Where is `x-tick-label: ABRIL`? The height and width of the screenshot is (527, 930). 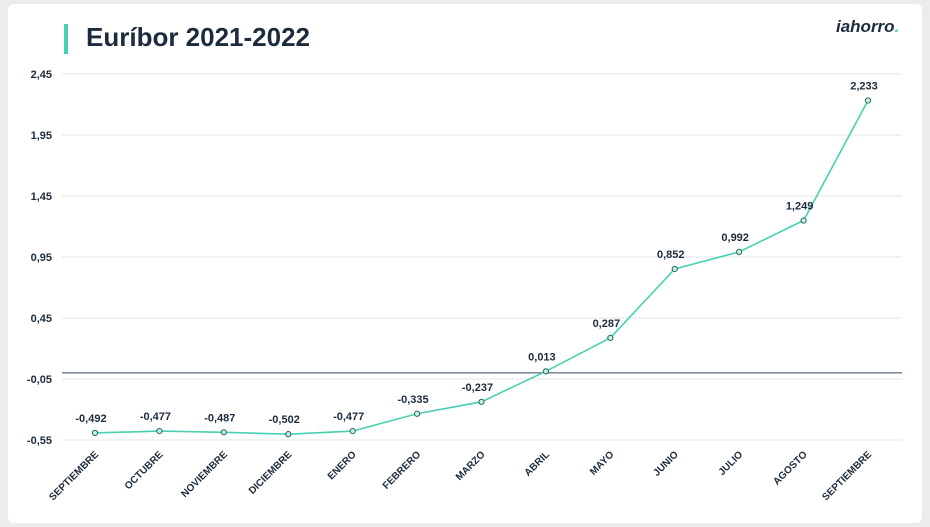 x-tick-label: ABRIL is located at coordinates (537, 463).